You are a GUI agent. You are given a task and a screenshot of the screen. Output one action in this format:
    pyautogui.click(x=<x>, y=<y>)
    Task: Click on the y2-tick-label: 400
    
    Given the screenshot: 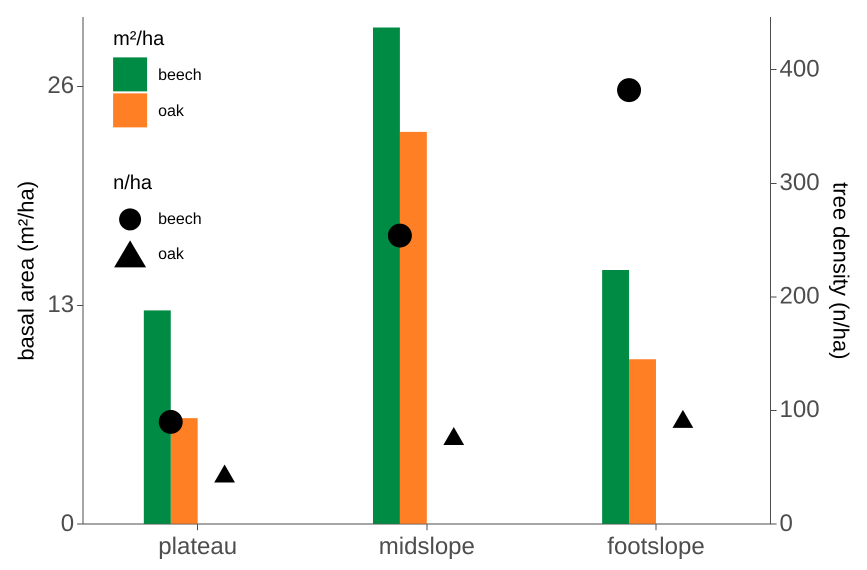 What is the action you would take?
    pyautogui.click(x=800, y=68)
    